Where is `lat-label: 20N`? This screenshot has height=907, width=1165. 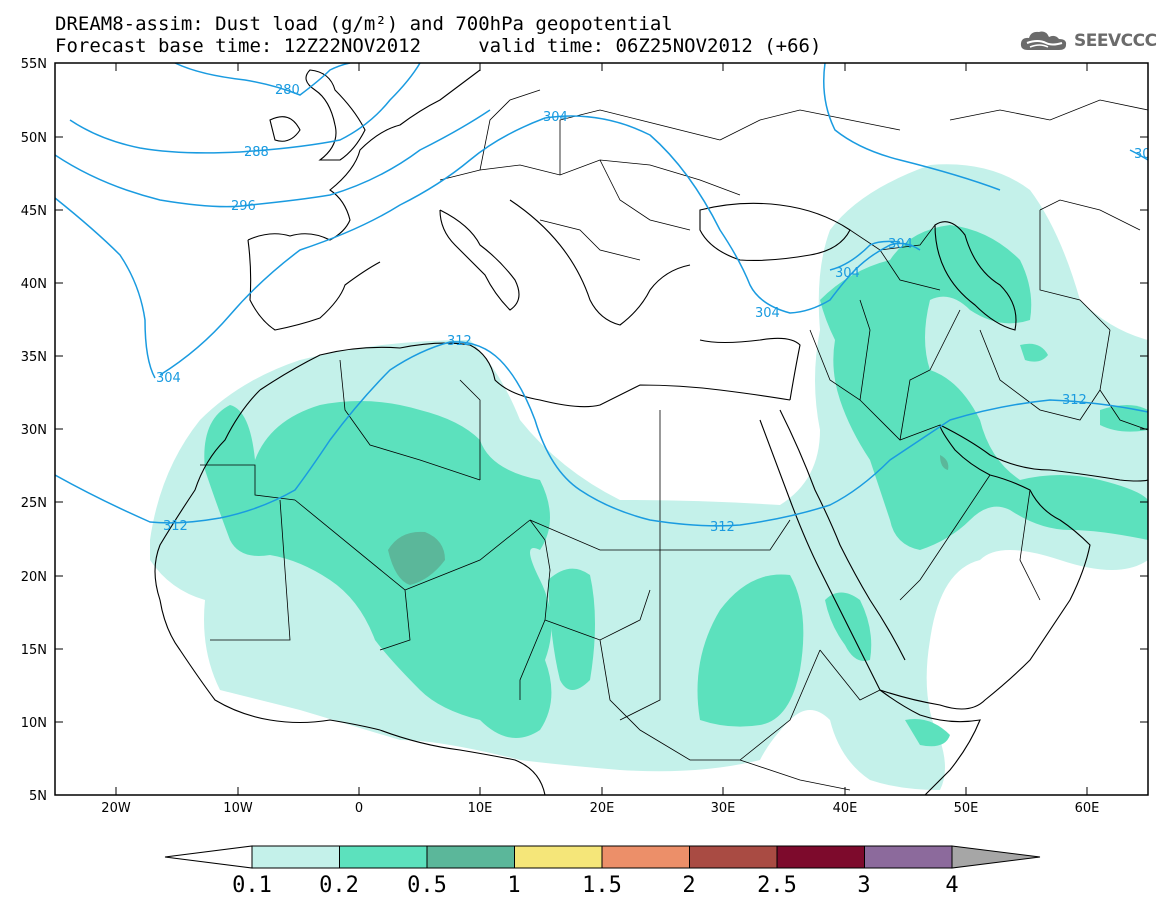 lat-label: 20N is located at coordinates (34, 577).